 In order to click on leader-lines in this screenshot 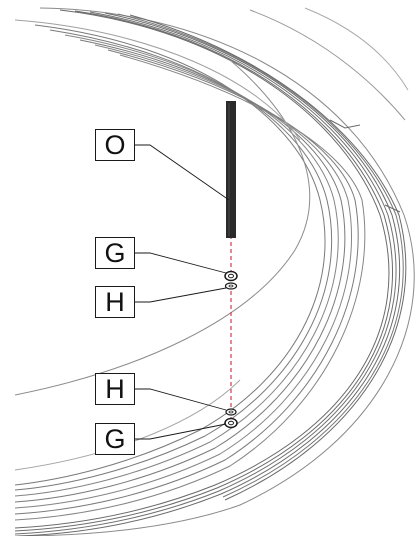, I will do `click(182, 292)`.